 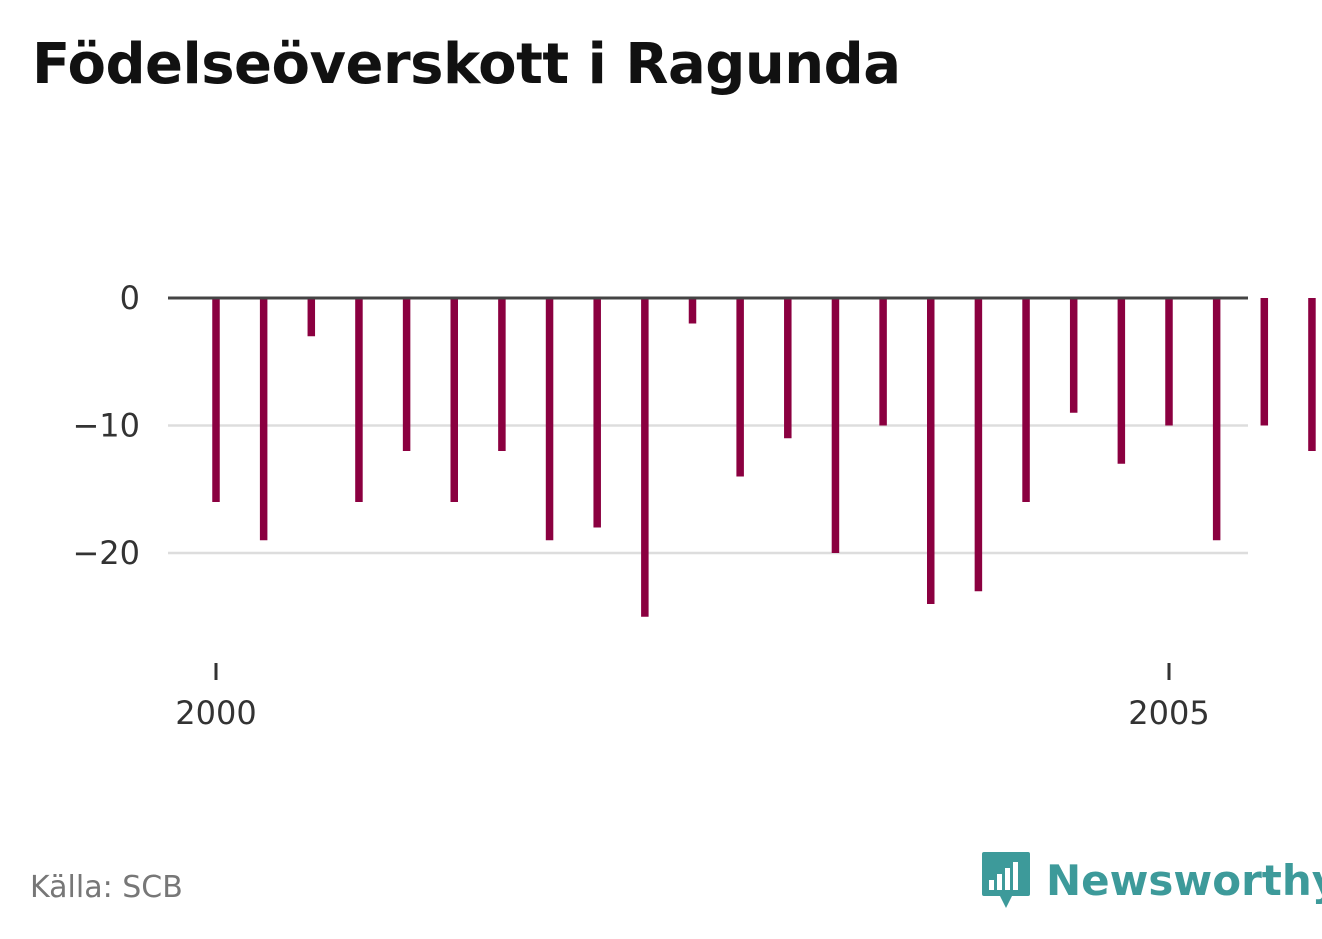 What do you see at coordinates (106, 553) in the screenshot?
I see `y-tick-label: −20` at bounding box center [106, 553].